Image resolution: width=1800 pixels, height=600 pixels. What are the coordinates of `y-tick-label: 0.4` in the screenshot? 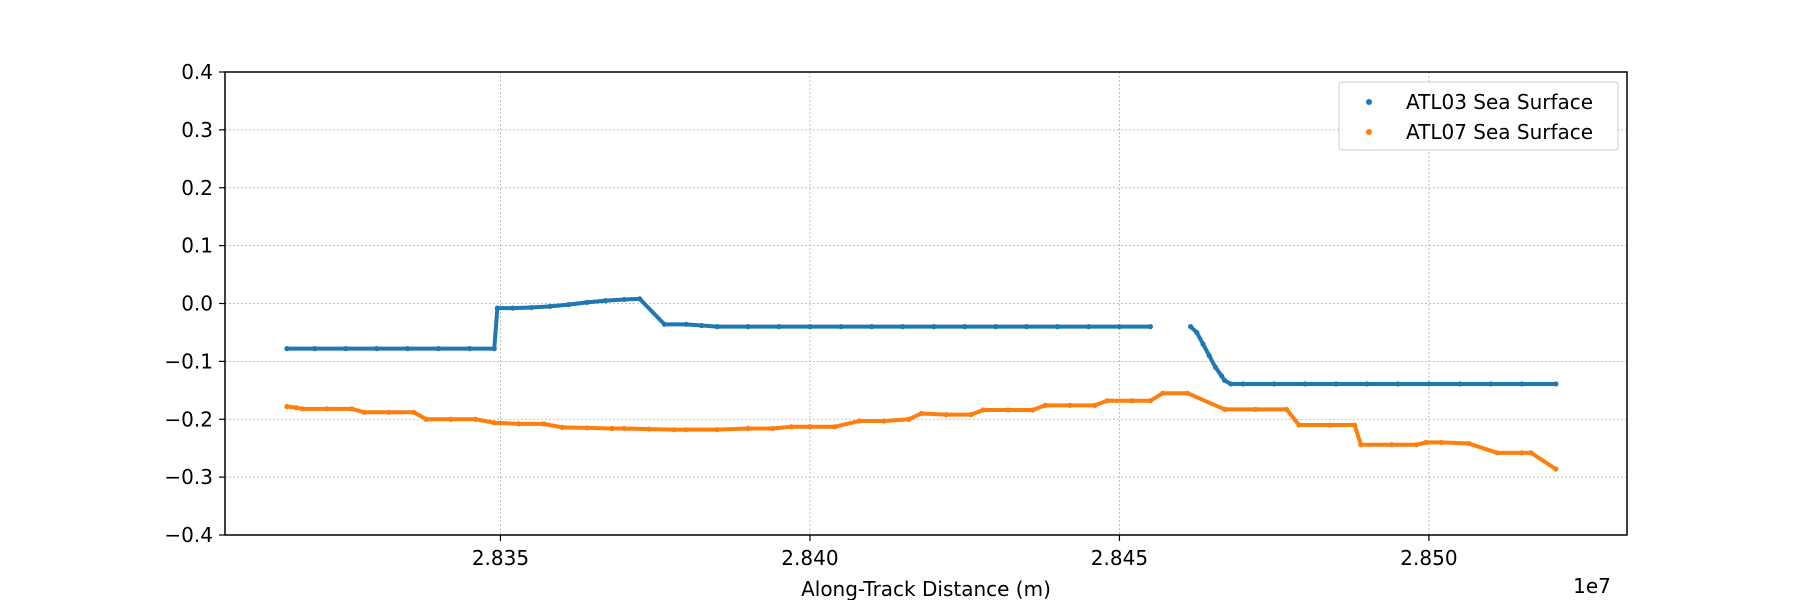 It's located at (197, 72).